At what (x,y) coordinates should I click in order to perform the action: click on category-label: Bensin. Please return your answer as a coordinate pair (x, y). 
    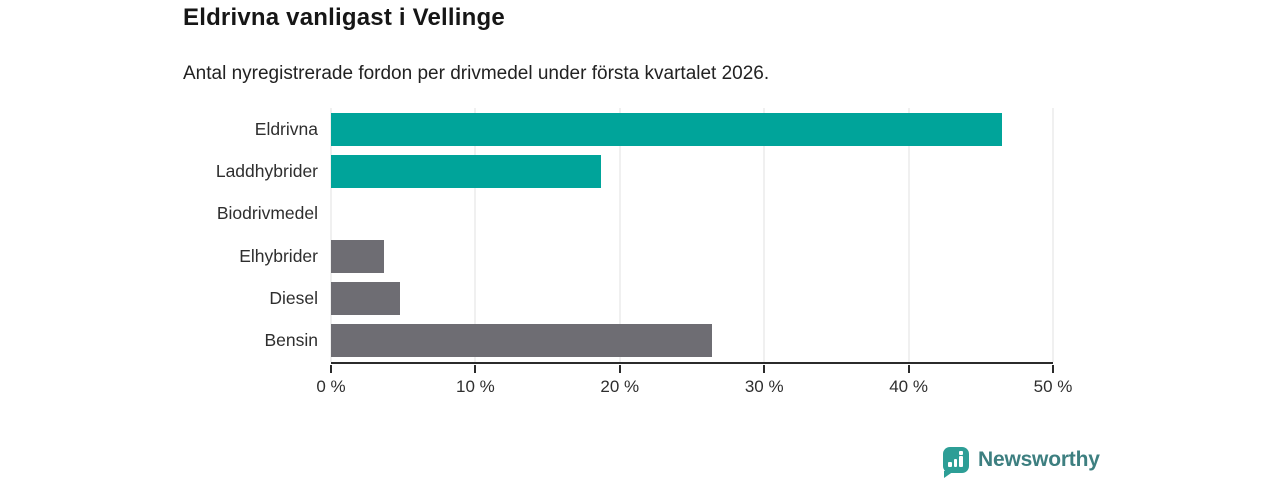
    Looking at the image, I should click on (291, 340).